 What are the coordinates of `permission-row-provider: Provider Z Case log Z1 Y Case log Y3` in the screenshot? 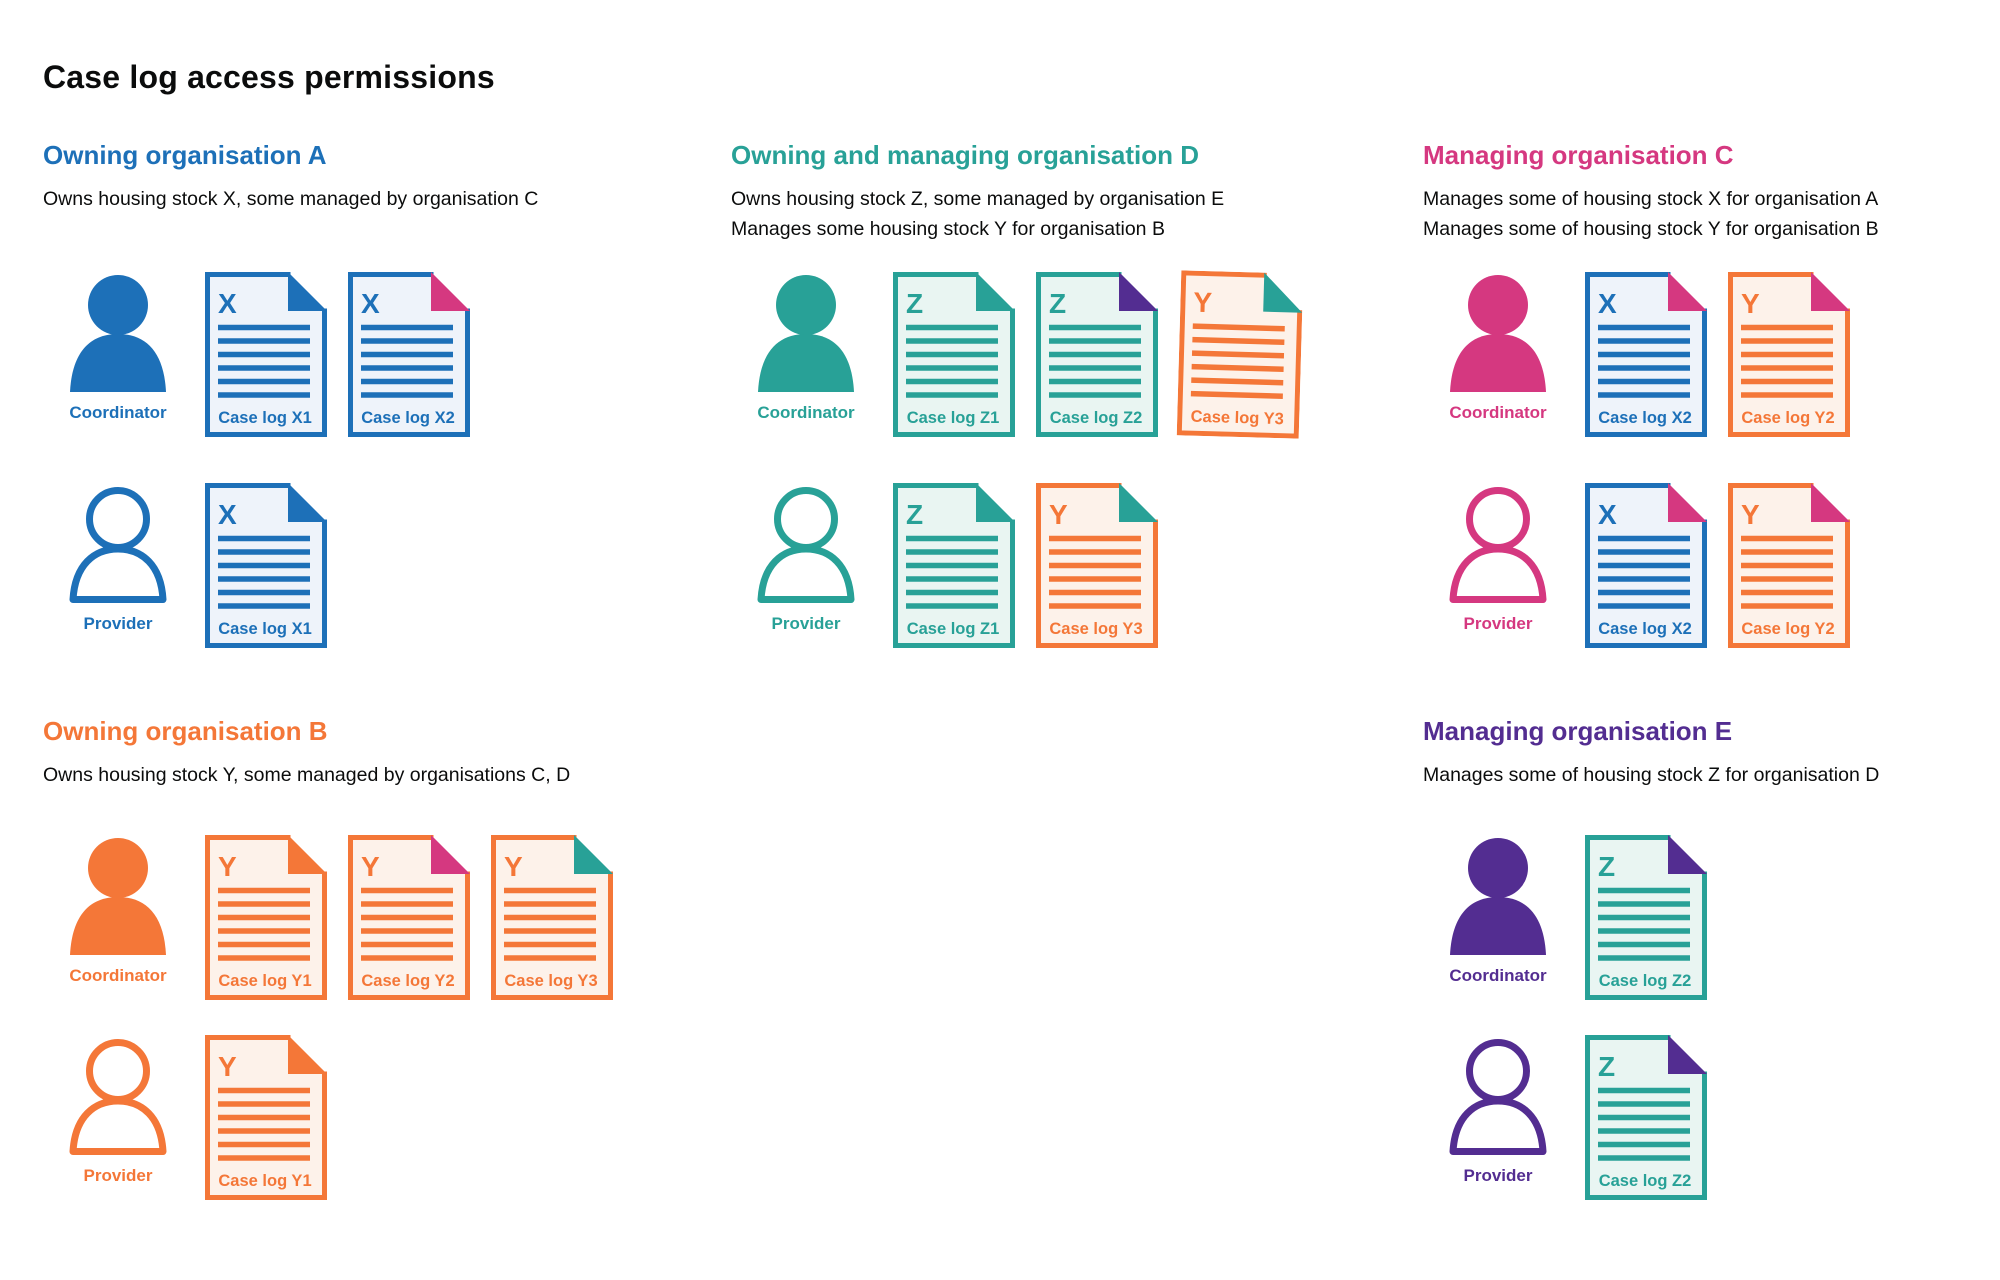 It's located at (955, 565).